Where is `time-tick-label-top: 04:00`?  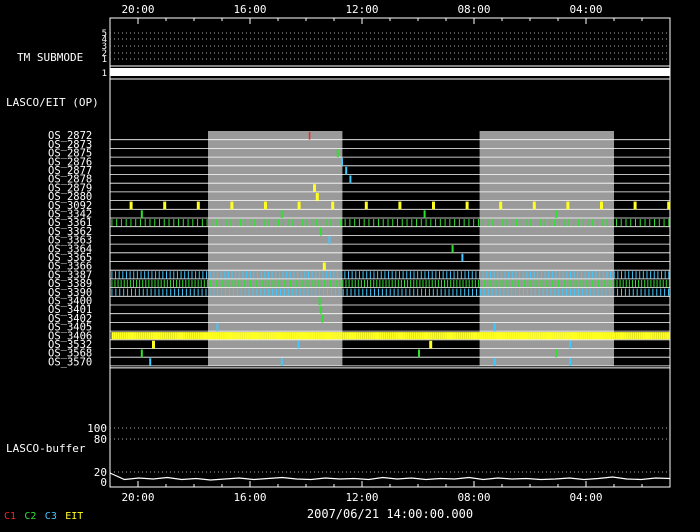
time-tick-label-top: 04:00 is located at coordinates (585, 9).